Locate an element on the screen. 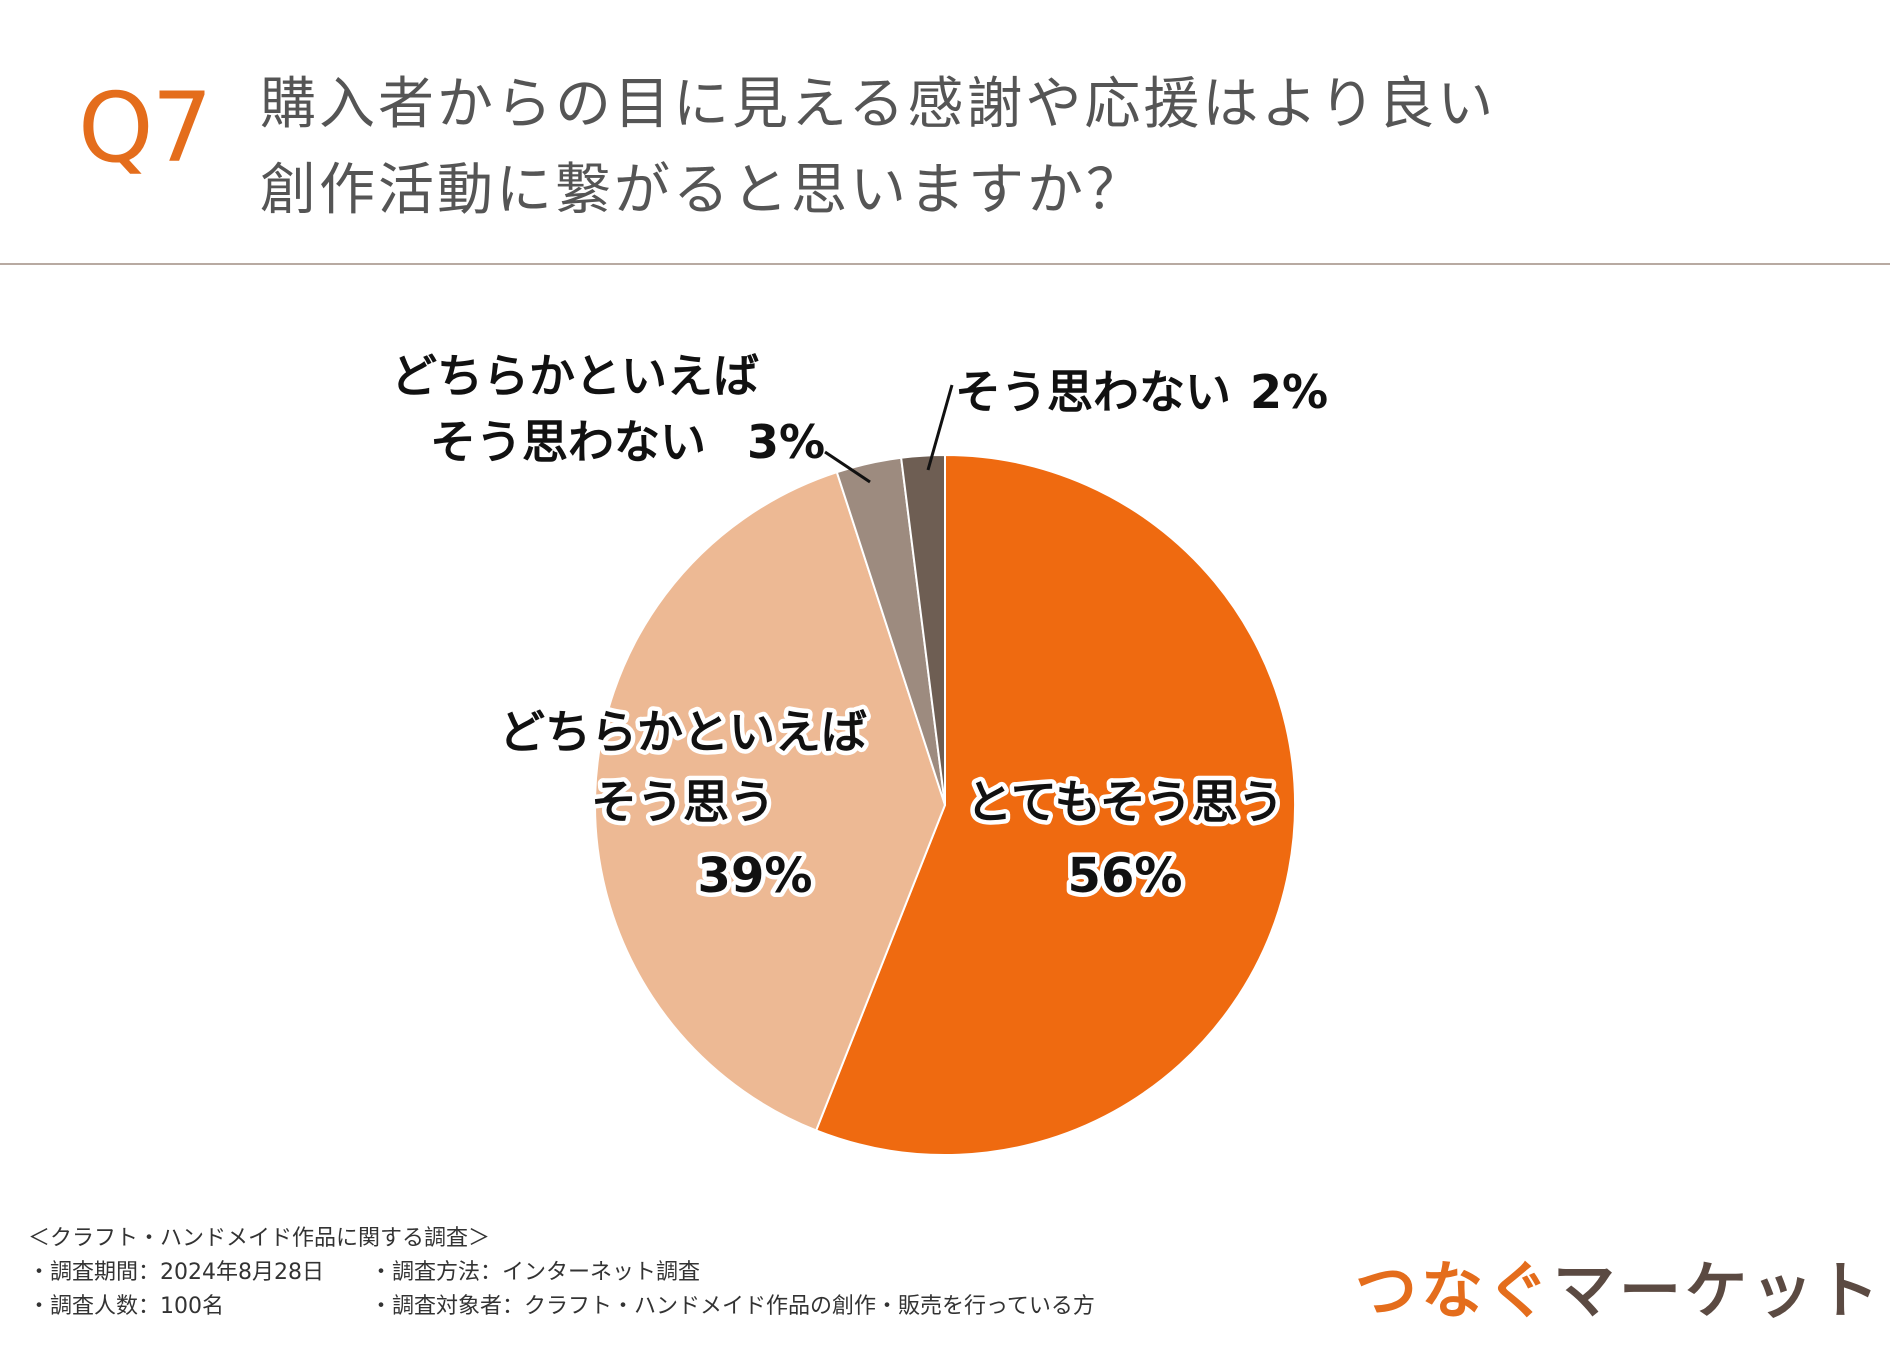 The image size is (1890, 1350). slice-label-somewhat-disagree-line1: どちらかといえば is located at coordinates (575, 376).